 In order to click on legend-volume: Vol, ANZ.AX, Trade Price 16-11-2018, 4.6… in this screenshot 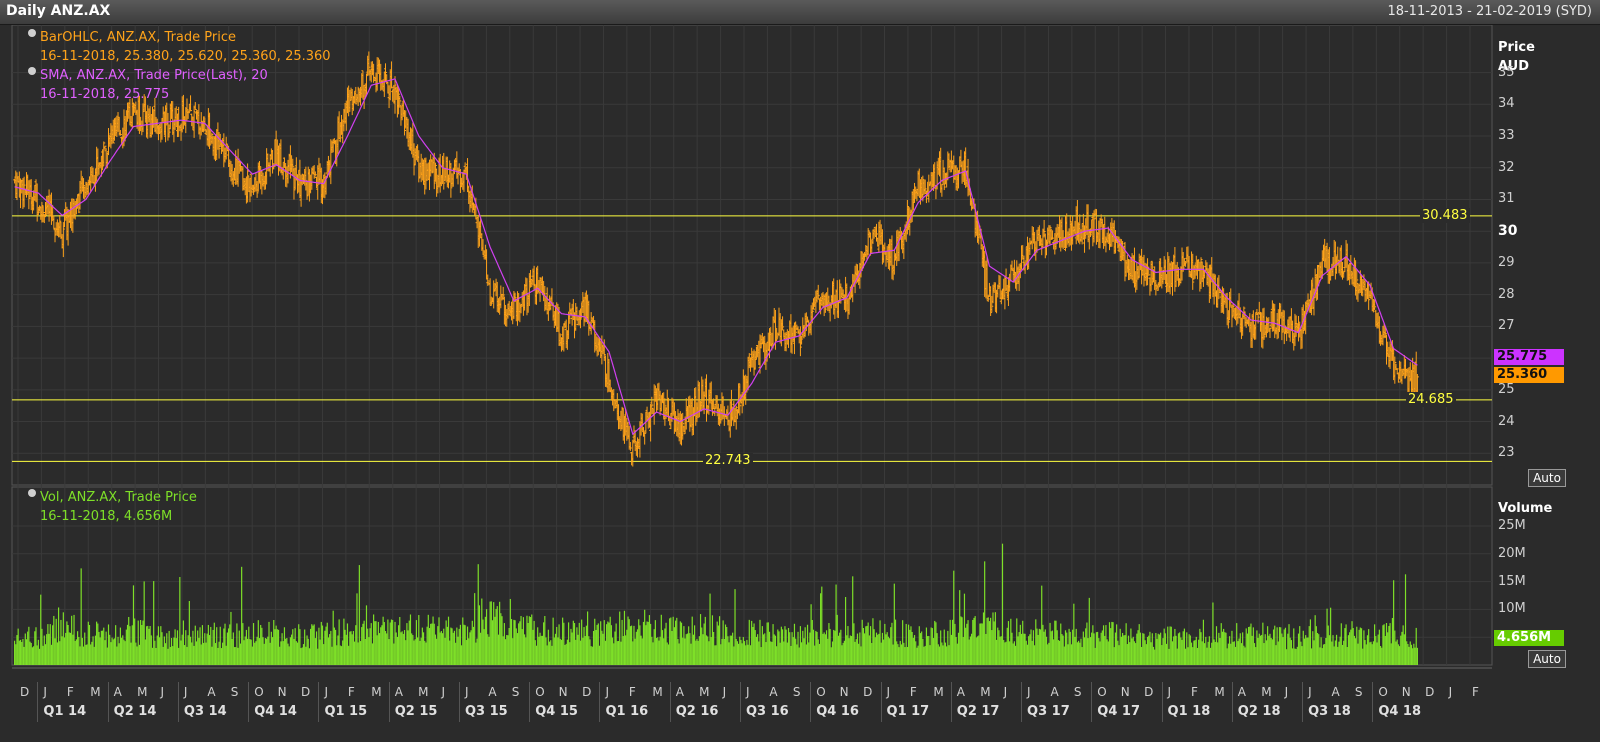, I will do `click(112, 507)`.